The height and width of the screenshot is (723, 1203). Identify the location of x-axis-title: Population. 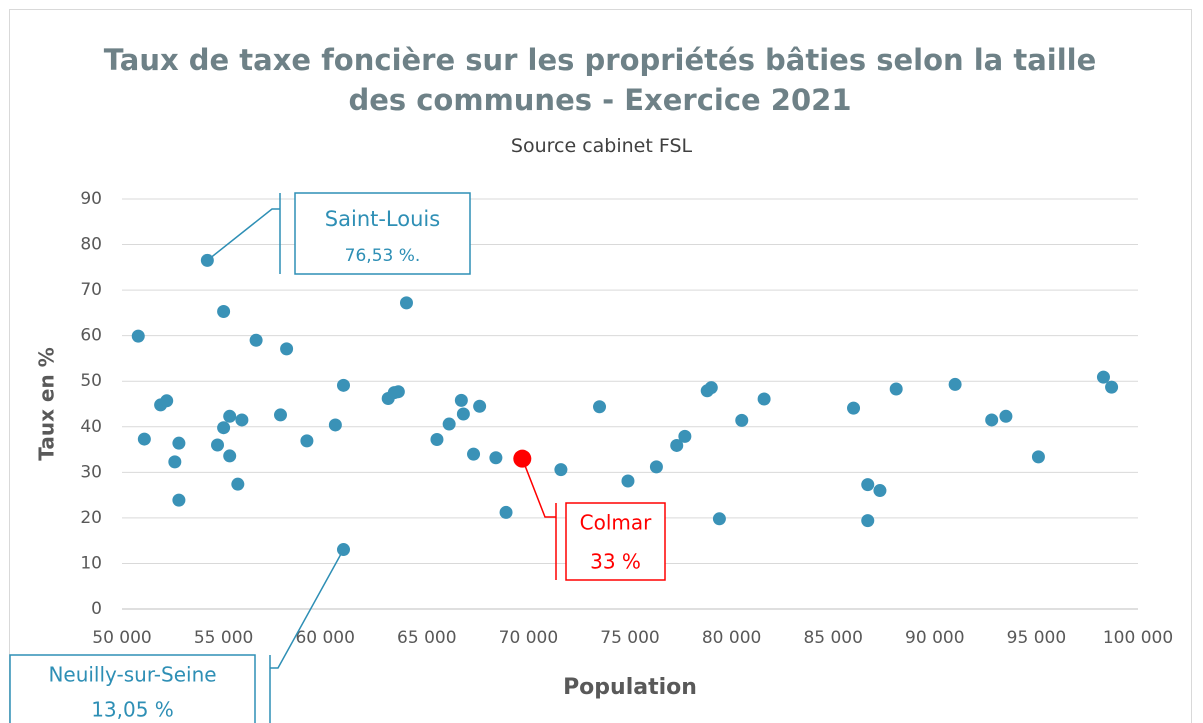
(630, 687).